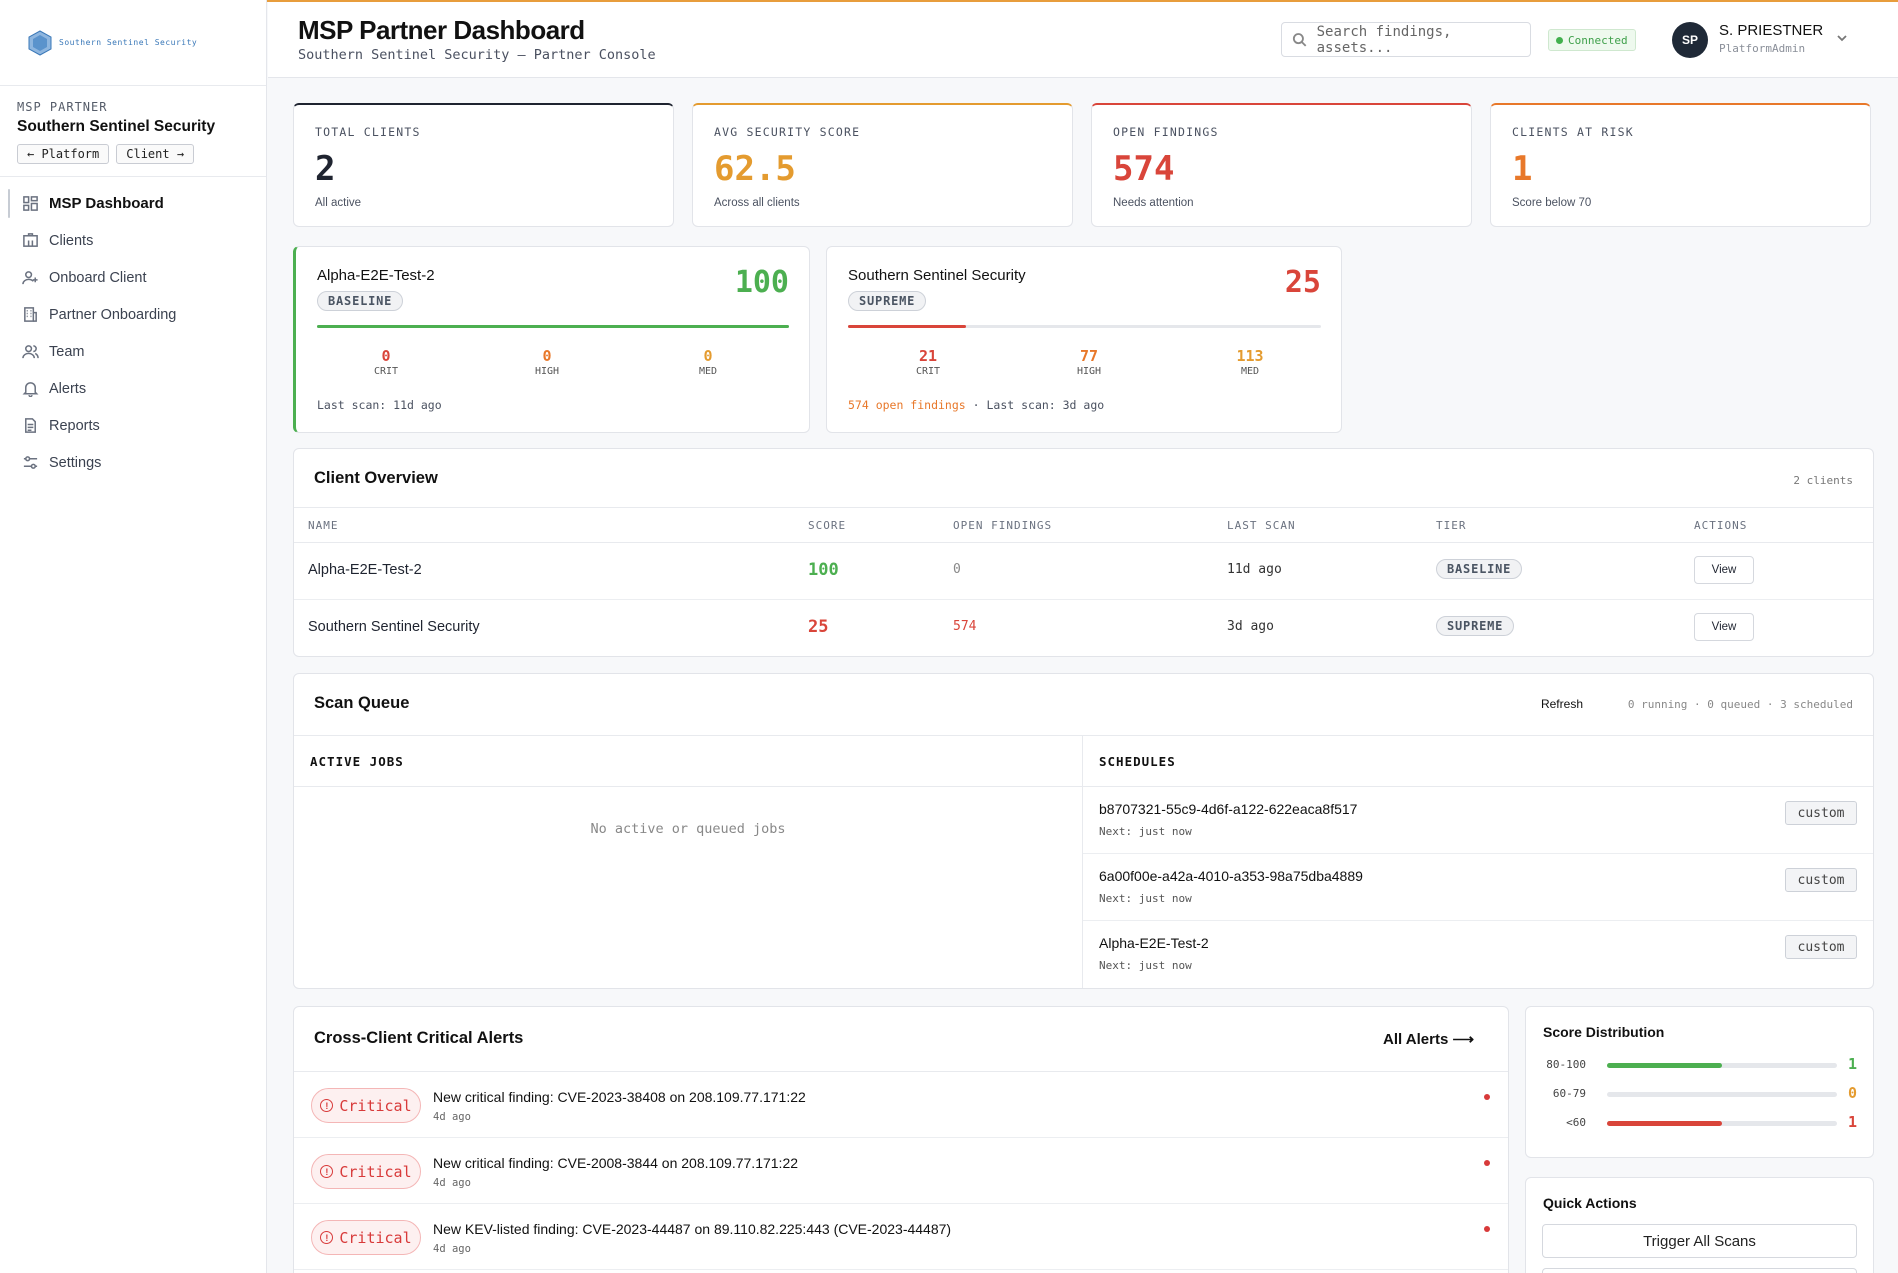 Image resolution: width=1898 pixels, height=1273 pixels. Describe the element at coordinates (928, 356) in the screenshot. I see `crit-value: 21` at that location.